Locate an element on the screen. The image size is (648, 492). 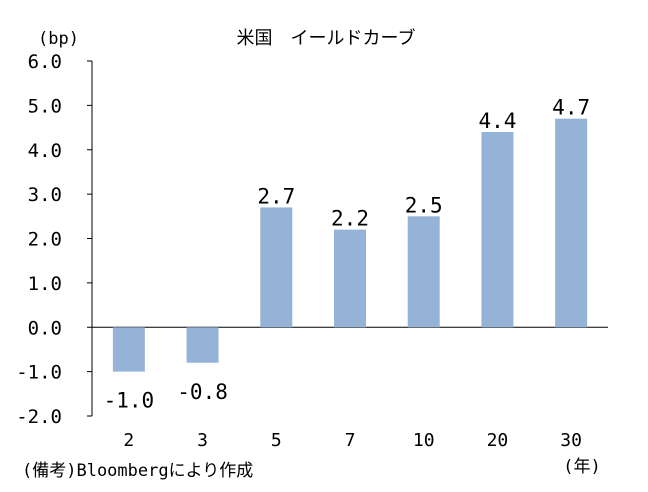
y-tick-label: -2.0 is located at coordinates (39, 417).